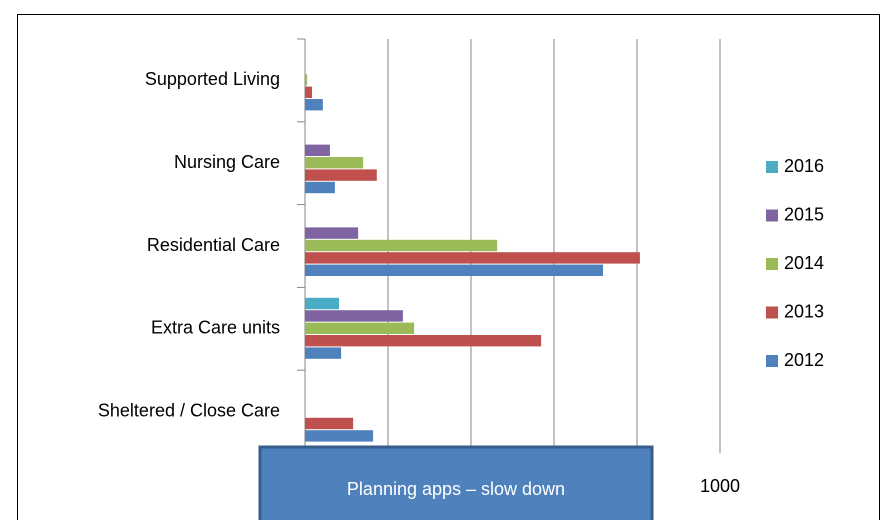 The width and height of the screenshot is (891, 520). What do you see at coordinates (212, 79) in the screenshot?
I see `y-tick-label: Supported Living` at bounding box center [212, 79].